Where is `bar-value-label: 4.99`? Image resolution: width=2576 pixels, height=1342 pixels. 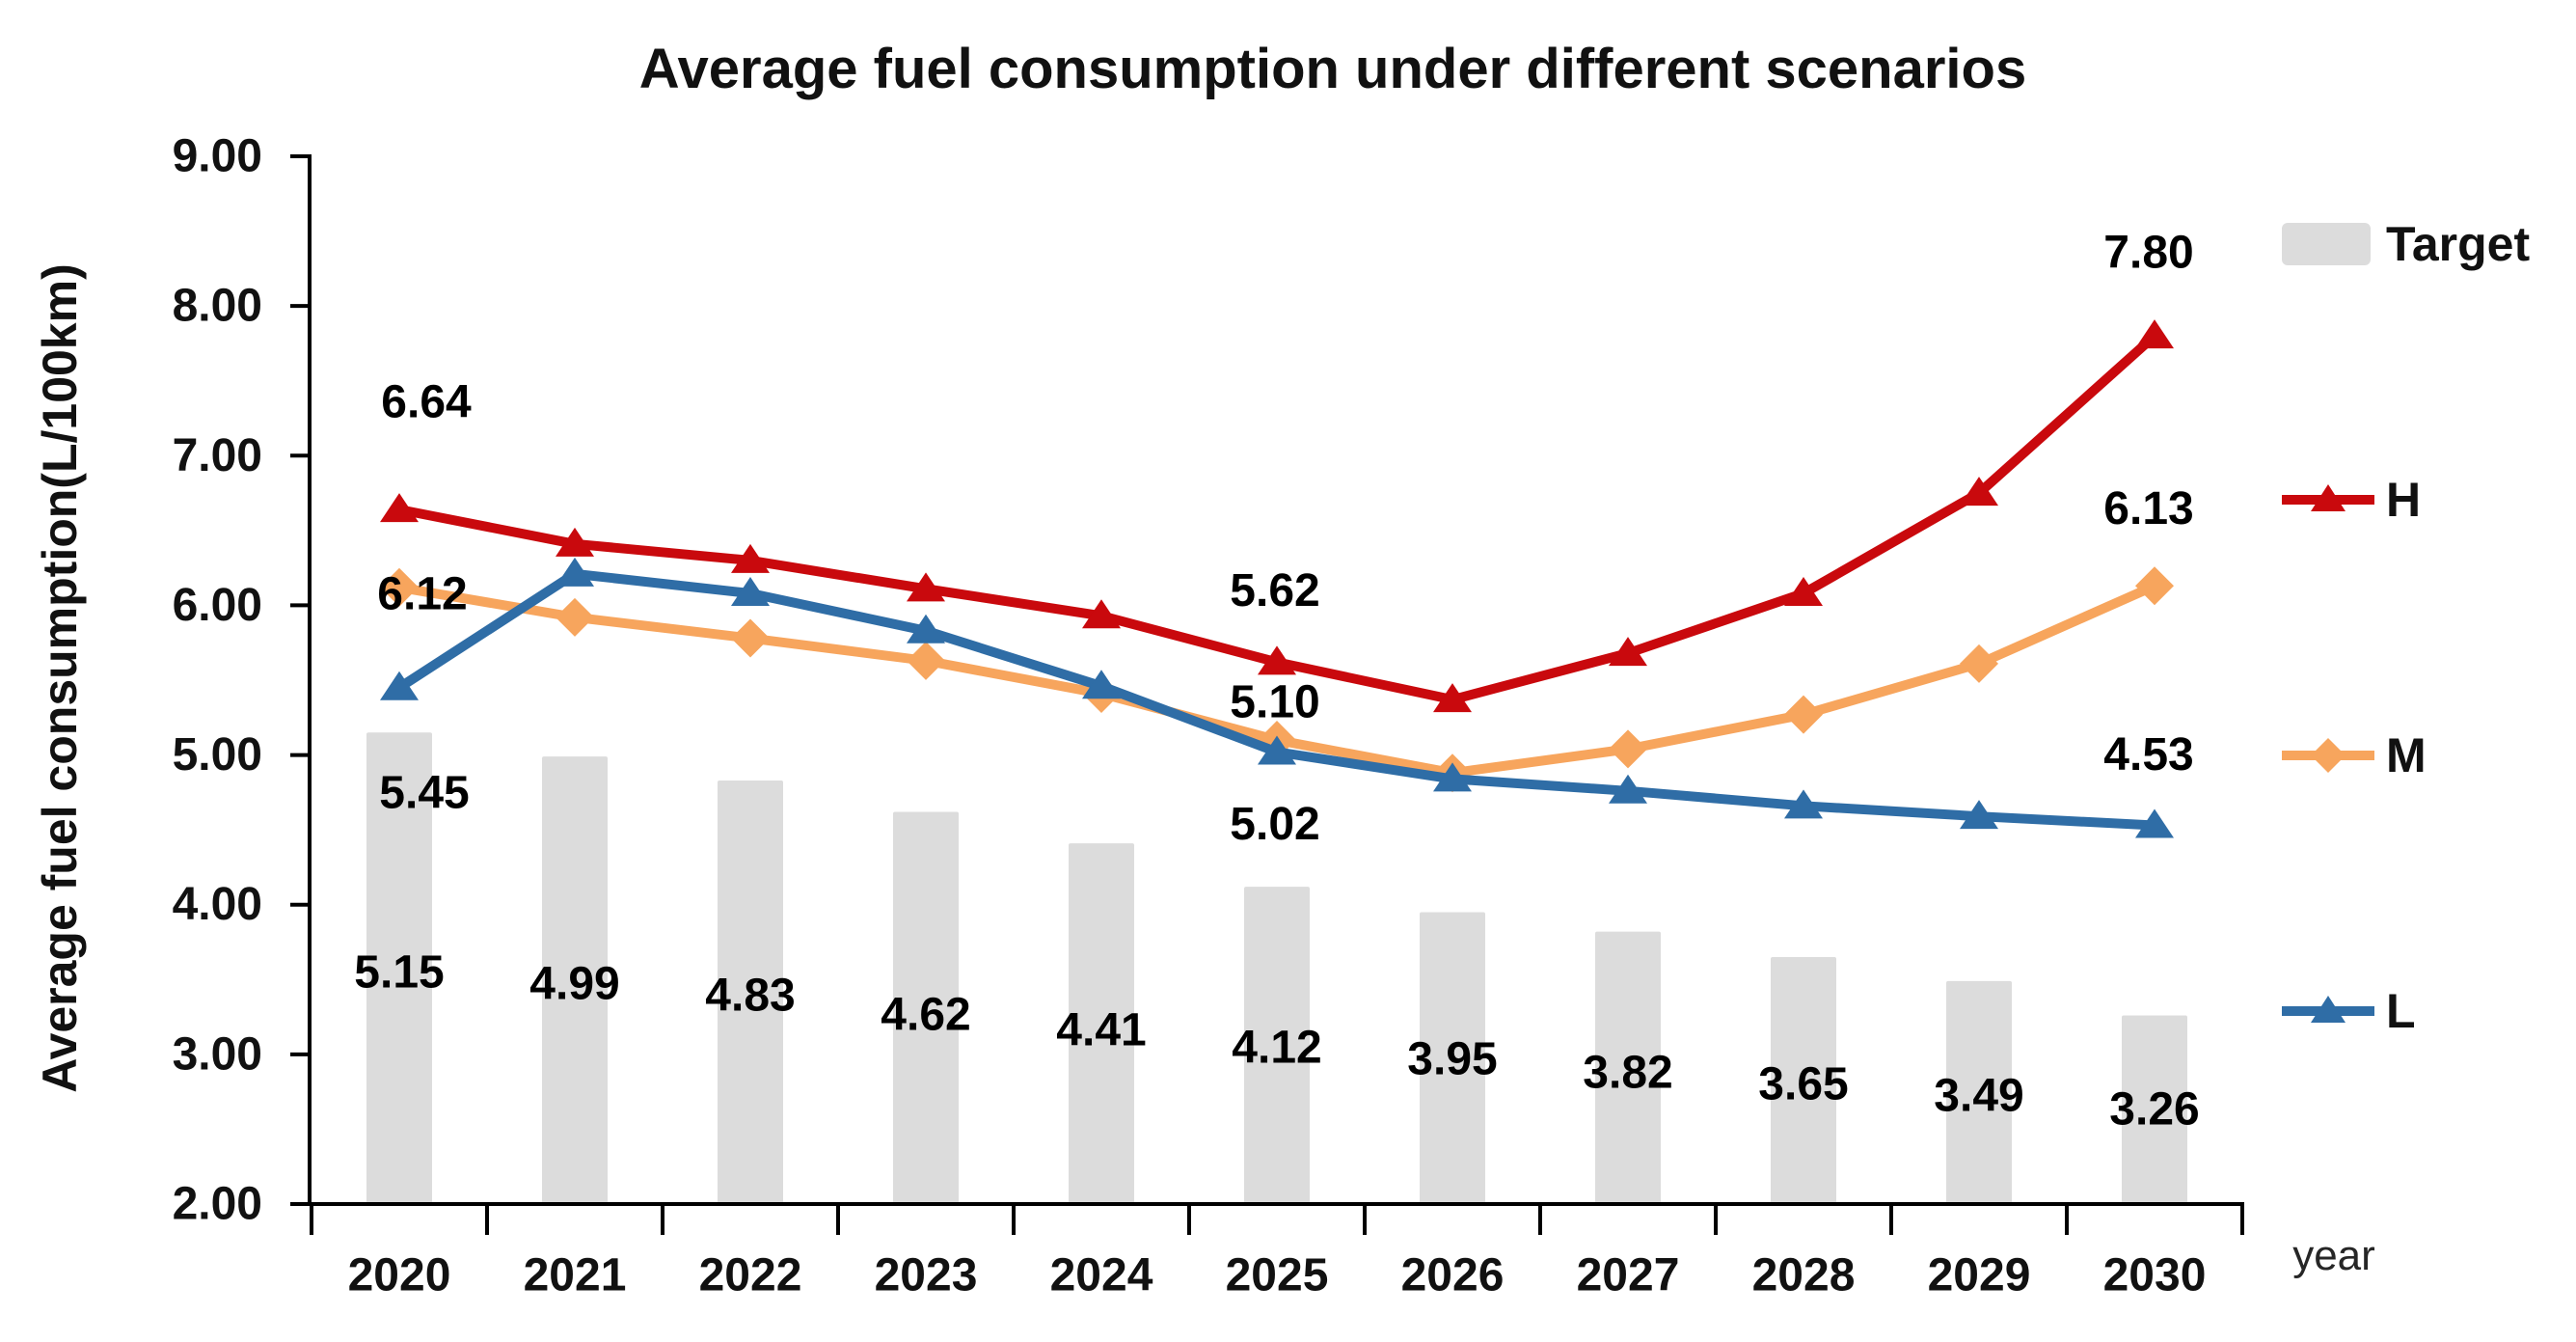
bar-value-label: 4.99 is located at coordinates (574, 984).